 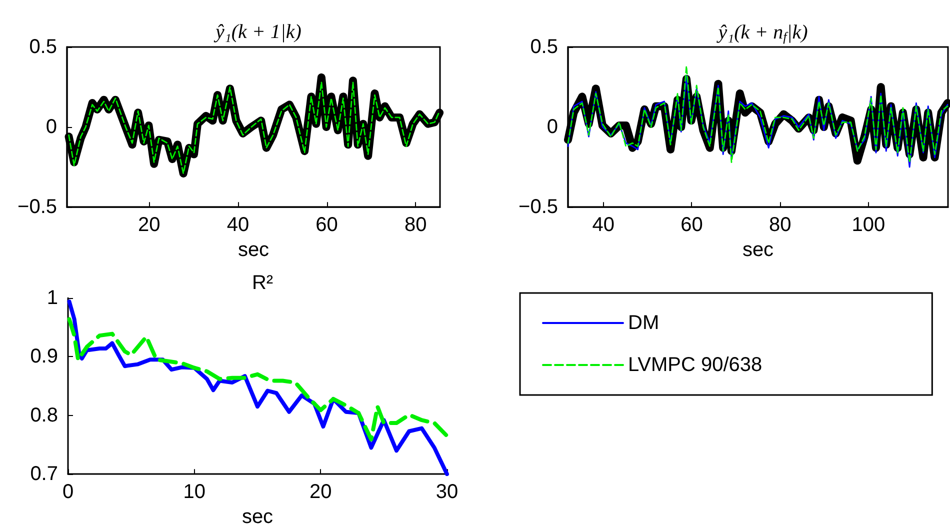 I want to click on y-tick-label: 0.8, so click(x=44, y=415).